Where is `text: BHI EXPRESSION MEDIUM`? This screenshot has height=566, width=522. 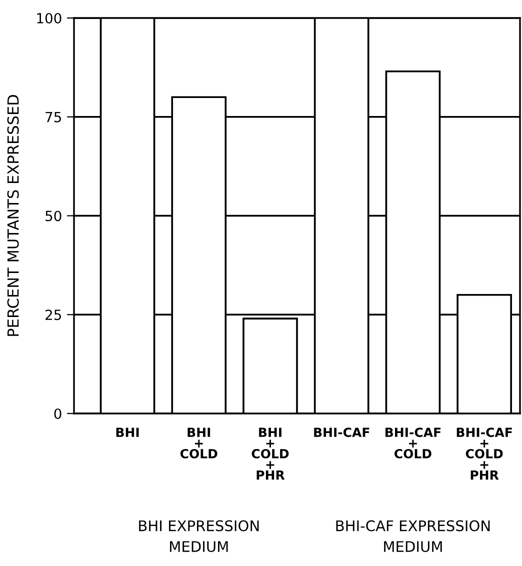 text: BHI EXPRESSION MEDIUM is located at coordinates (199, 536).